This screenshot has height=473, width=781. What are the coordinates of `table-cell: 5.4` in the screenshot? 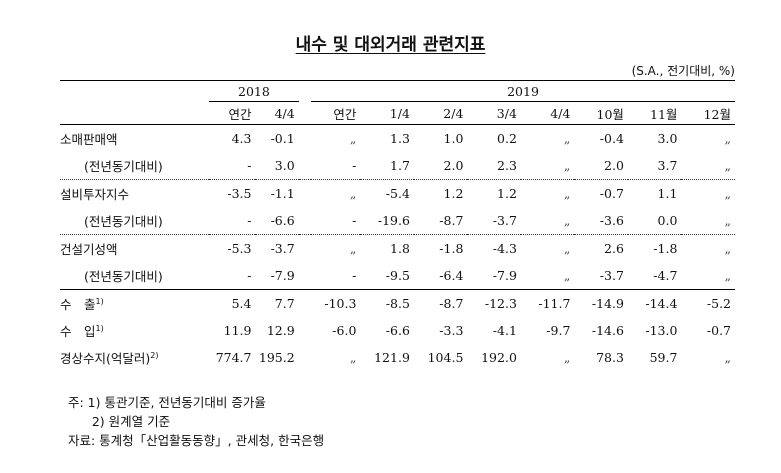 It's located at (241, 303).